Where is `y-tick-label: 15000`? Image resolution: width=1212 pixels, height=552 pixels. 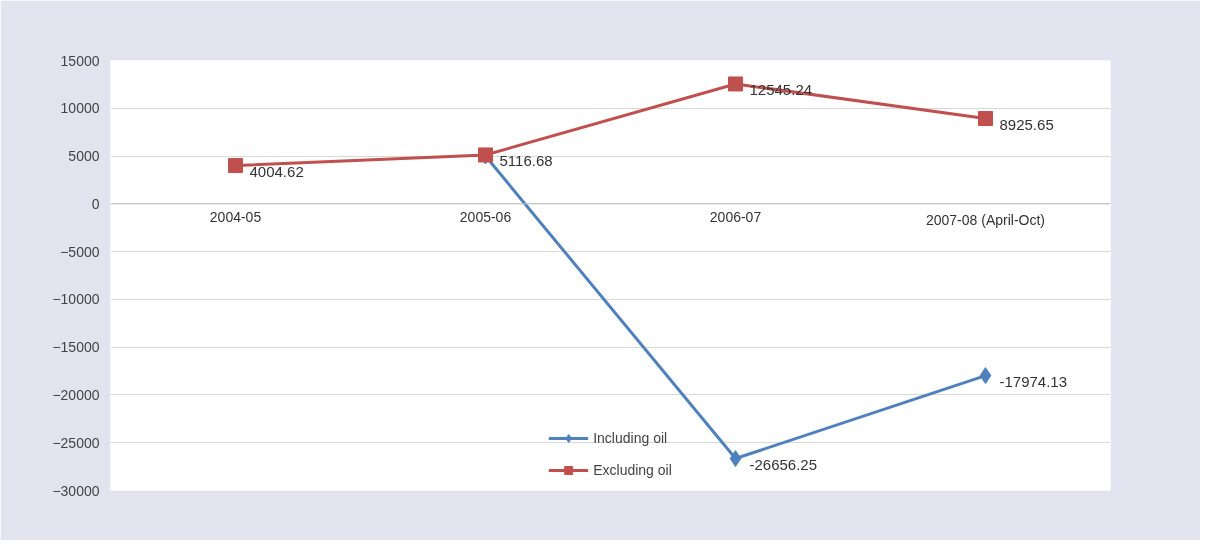 y-tick-label: 15000 is located at coordinates (80, 60).